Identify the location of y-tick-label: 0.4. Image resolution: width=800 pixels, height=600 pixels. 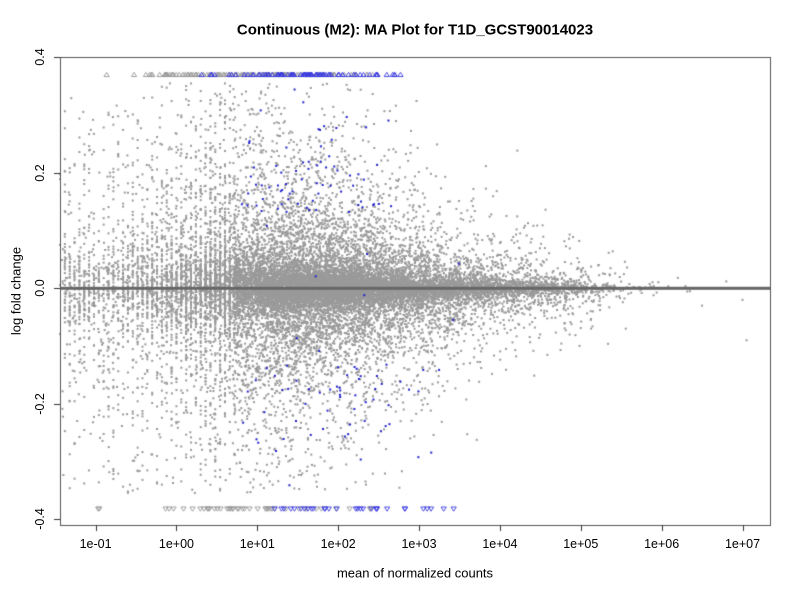
(40, 57).